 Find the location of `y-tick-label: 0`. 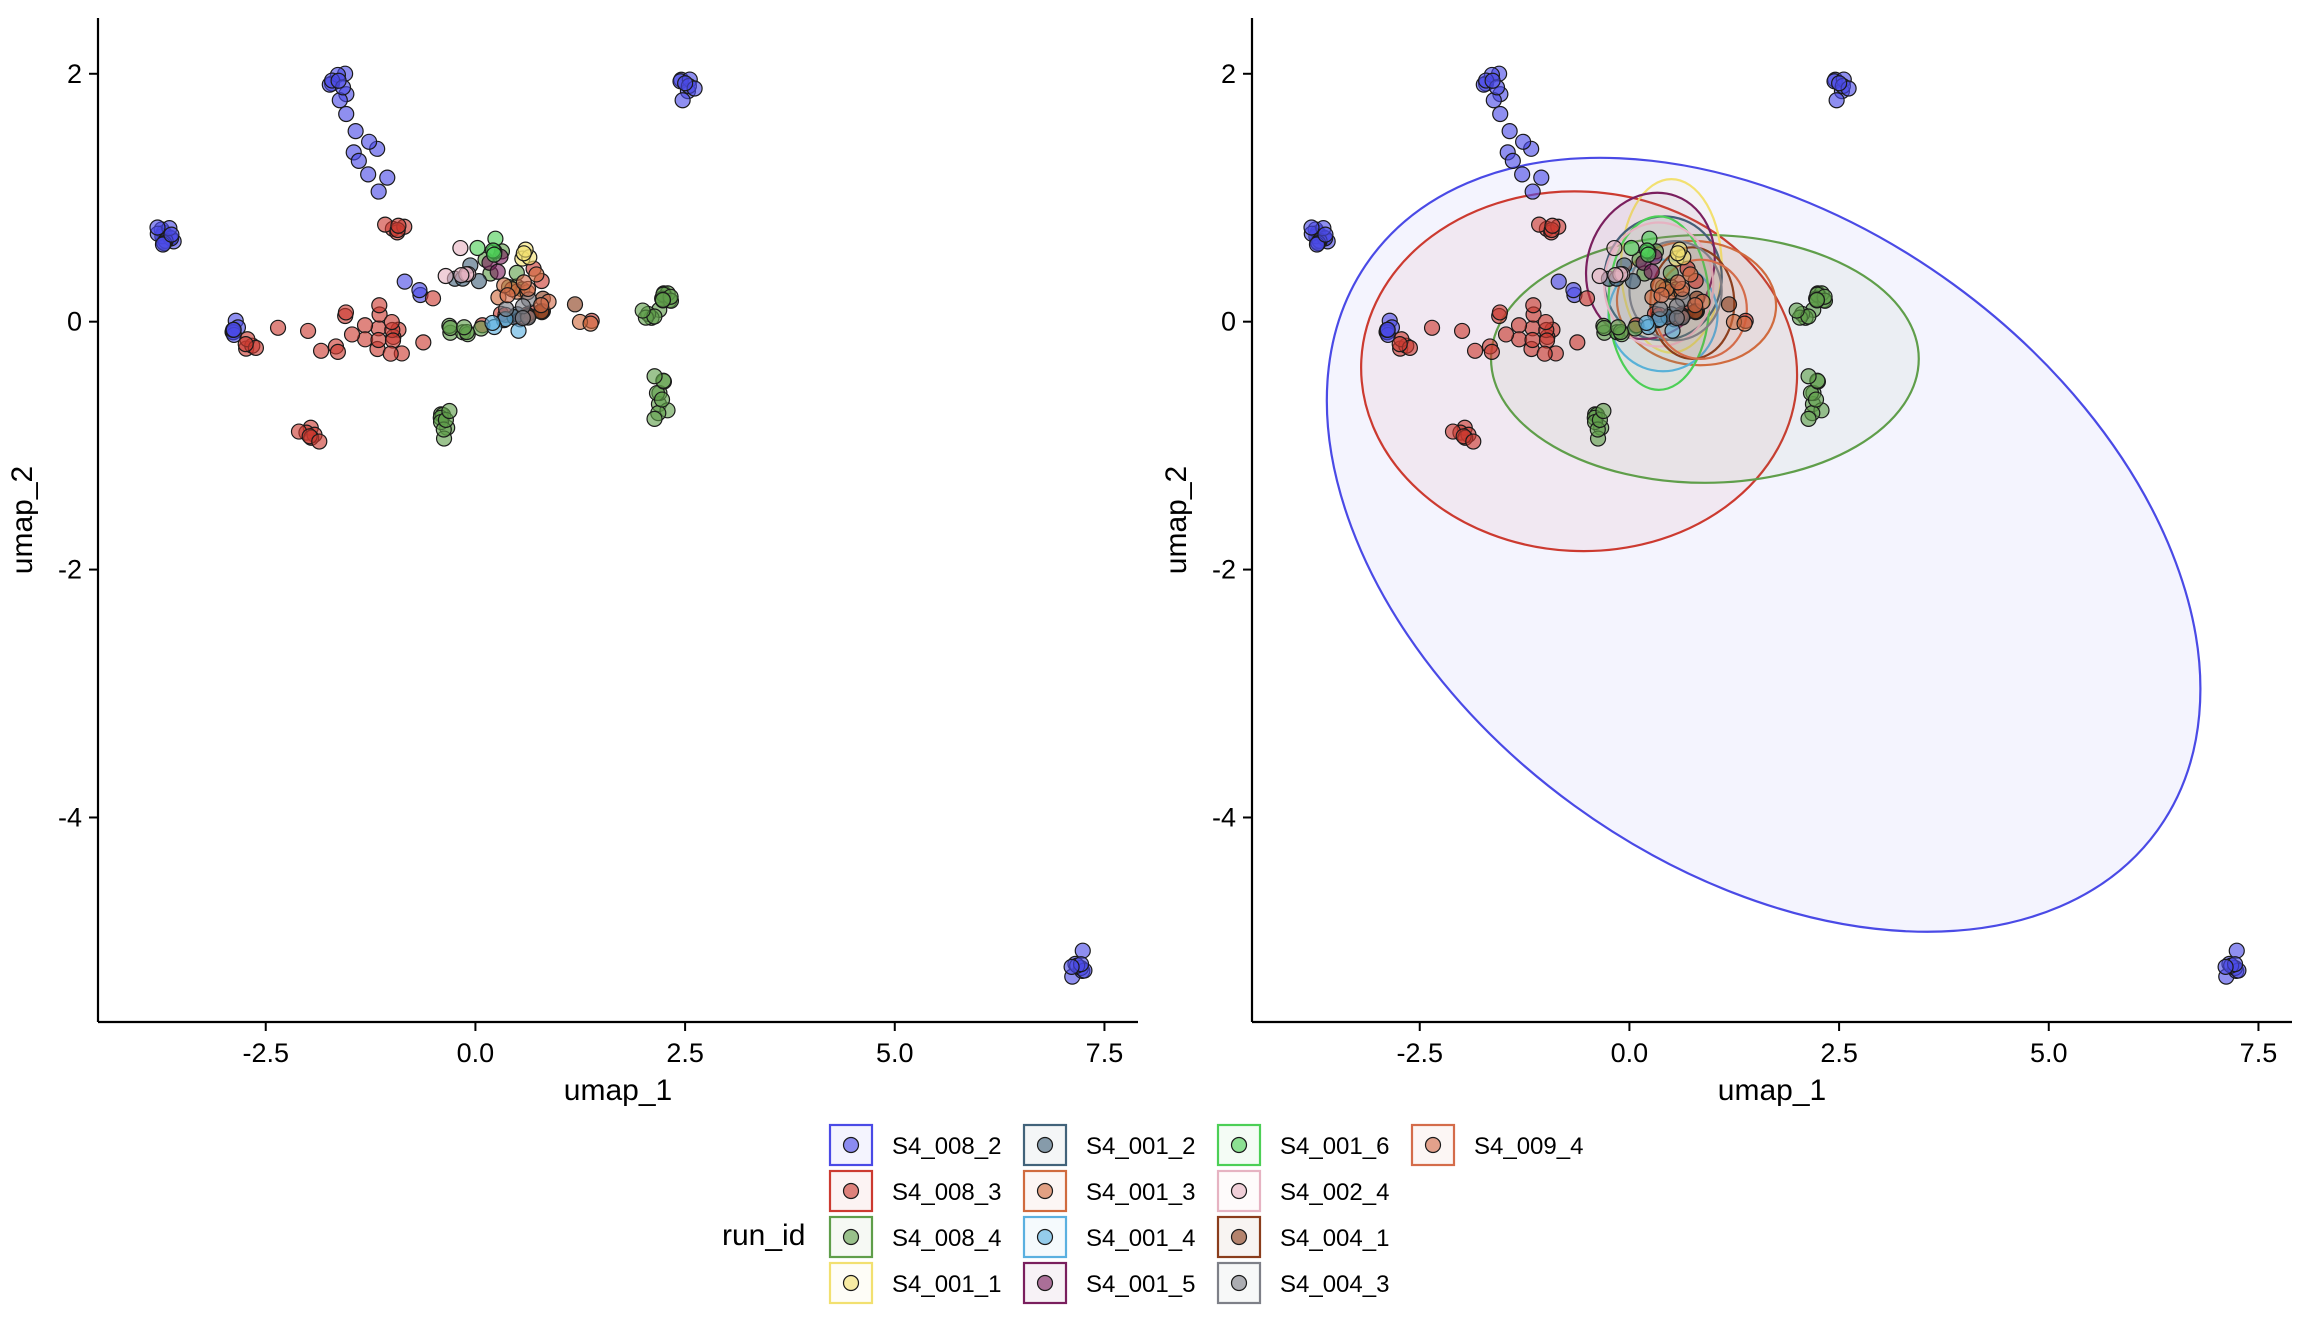

y-tick-label: 0 is located at coordinates (74, 322).